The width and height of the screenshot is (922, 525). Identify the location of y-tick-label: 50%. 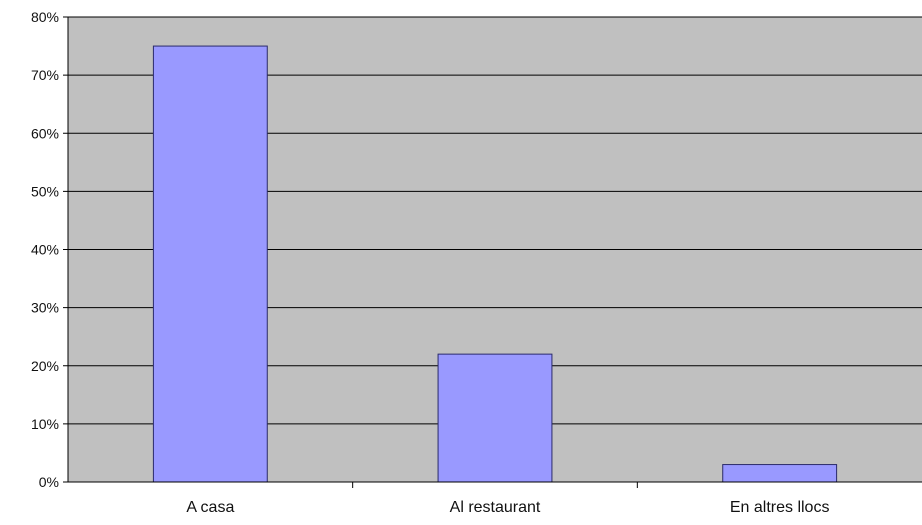
(45, 191).